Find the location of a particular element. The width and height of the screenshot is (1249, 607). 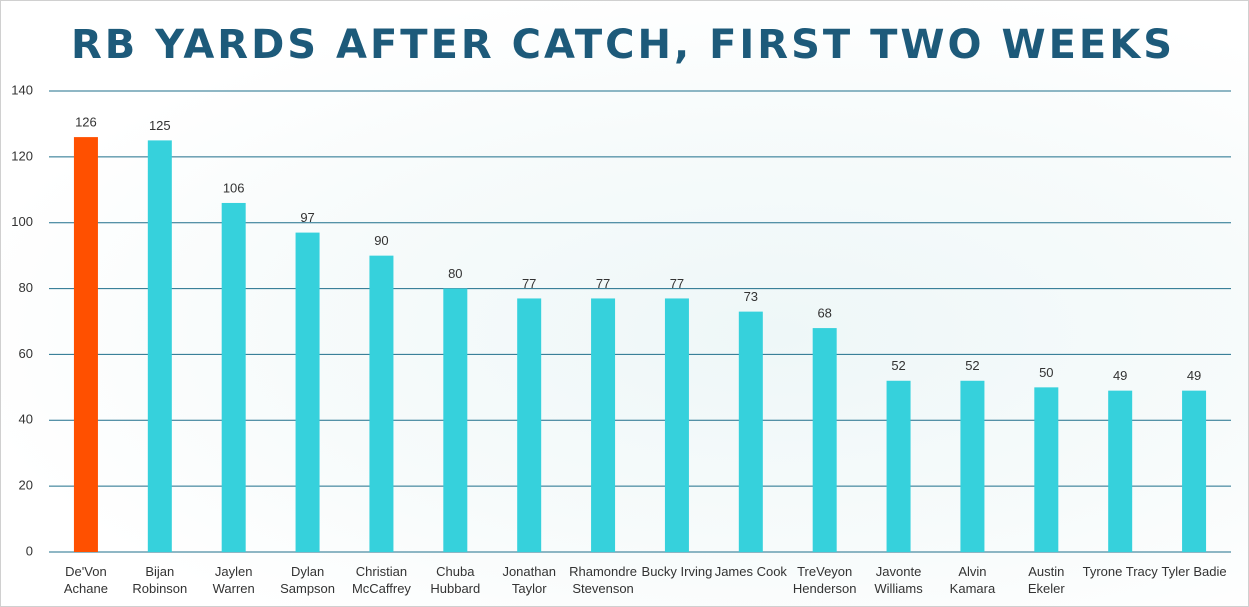

y-tick-label: 80 is located at coordinates (26, 287).